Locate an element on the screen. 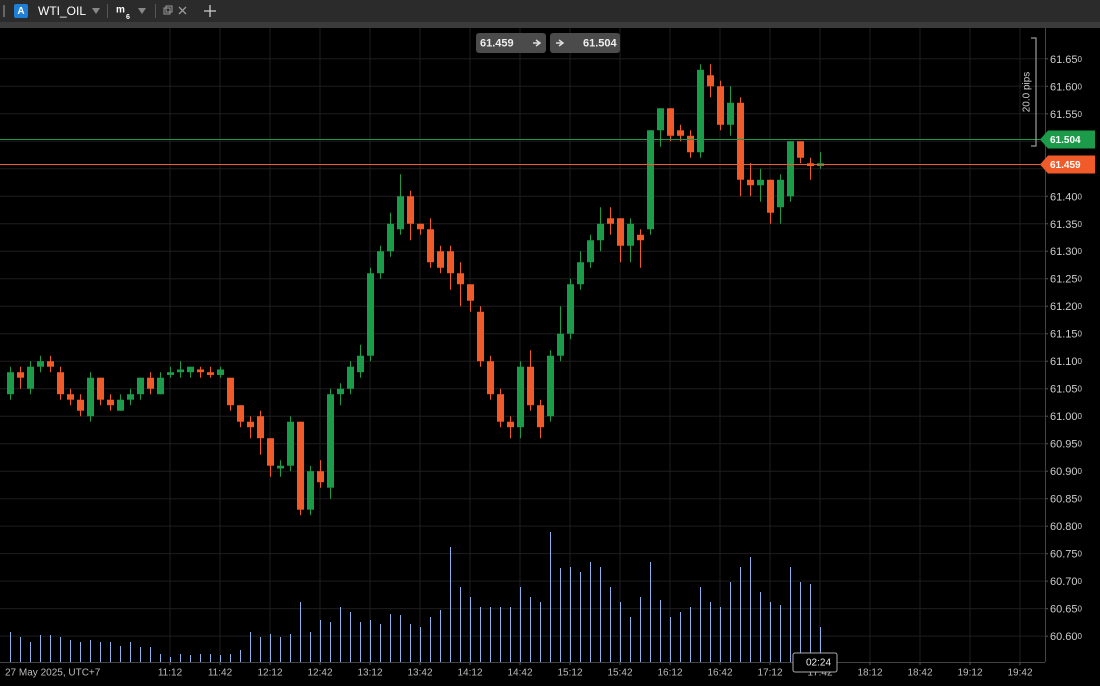  buy-arrow is located at coordinates (560, 43).